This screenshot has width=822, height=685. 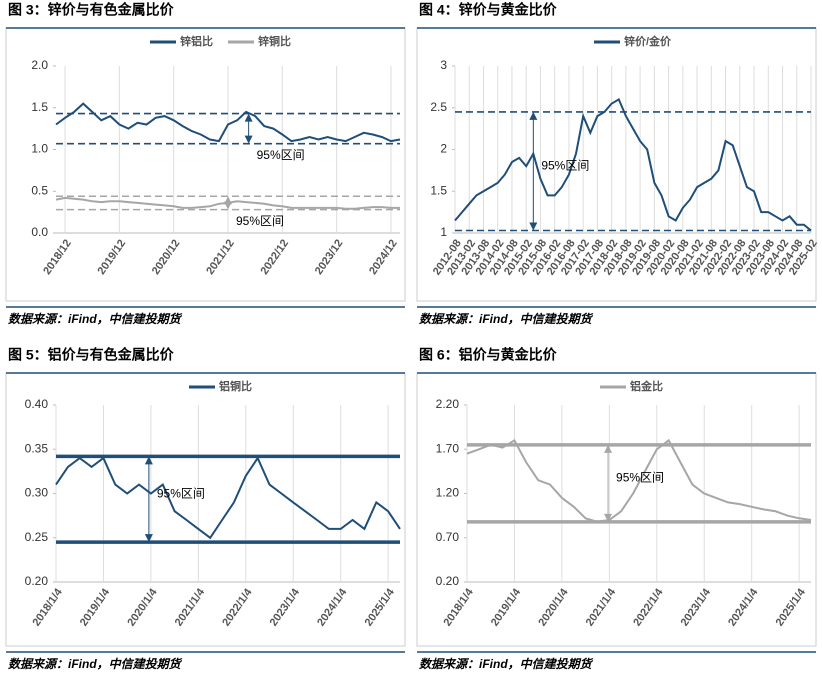 I want to click on y-tick-label: 1.20, so click(x=448, y=493).